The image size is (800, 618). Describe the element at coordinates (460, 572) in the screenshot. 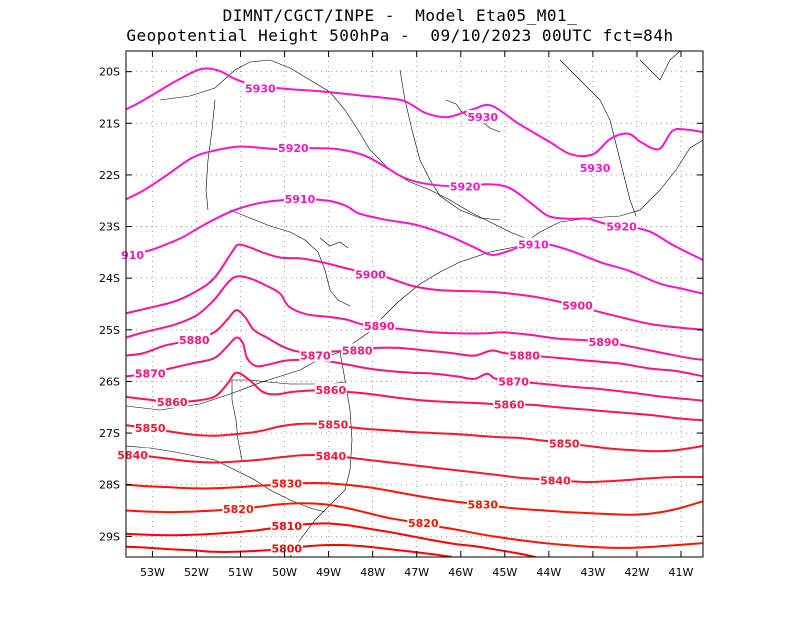

I see `x-tick-label: 46W` at that location.